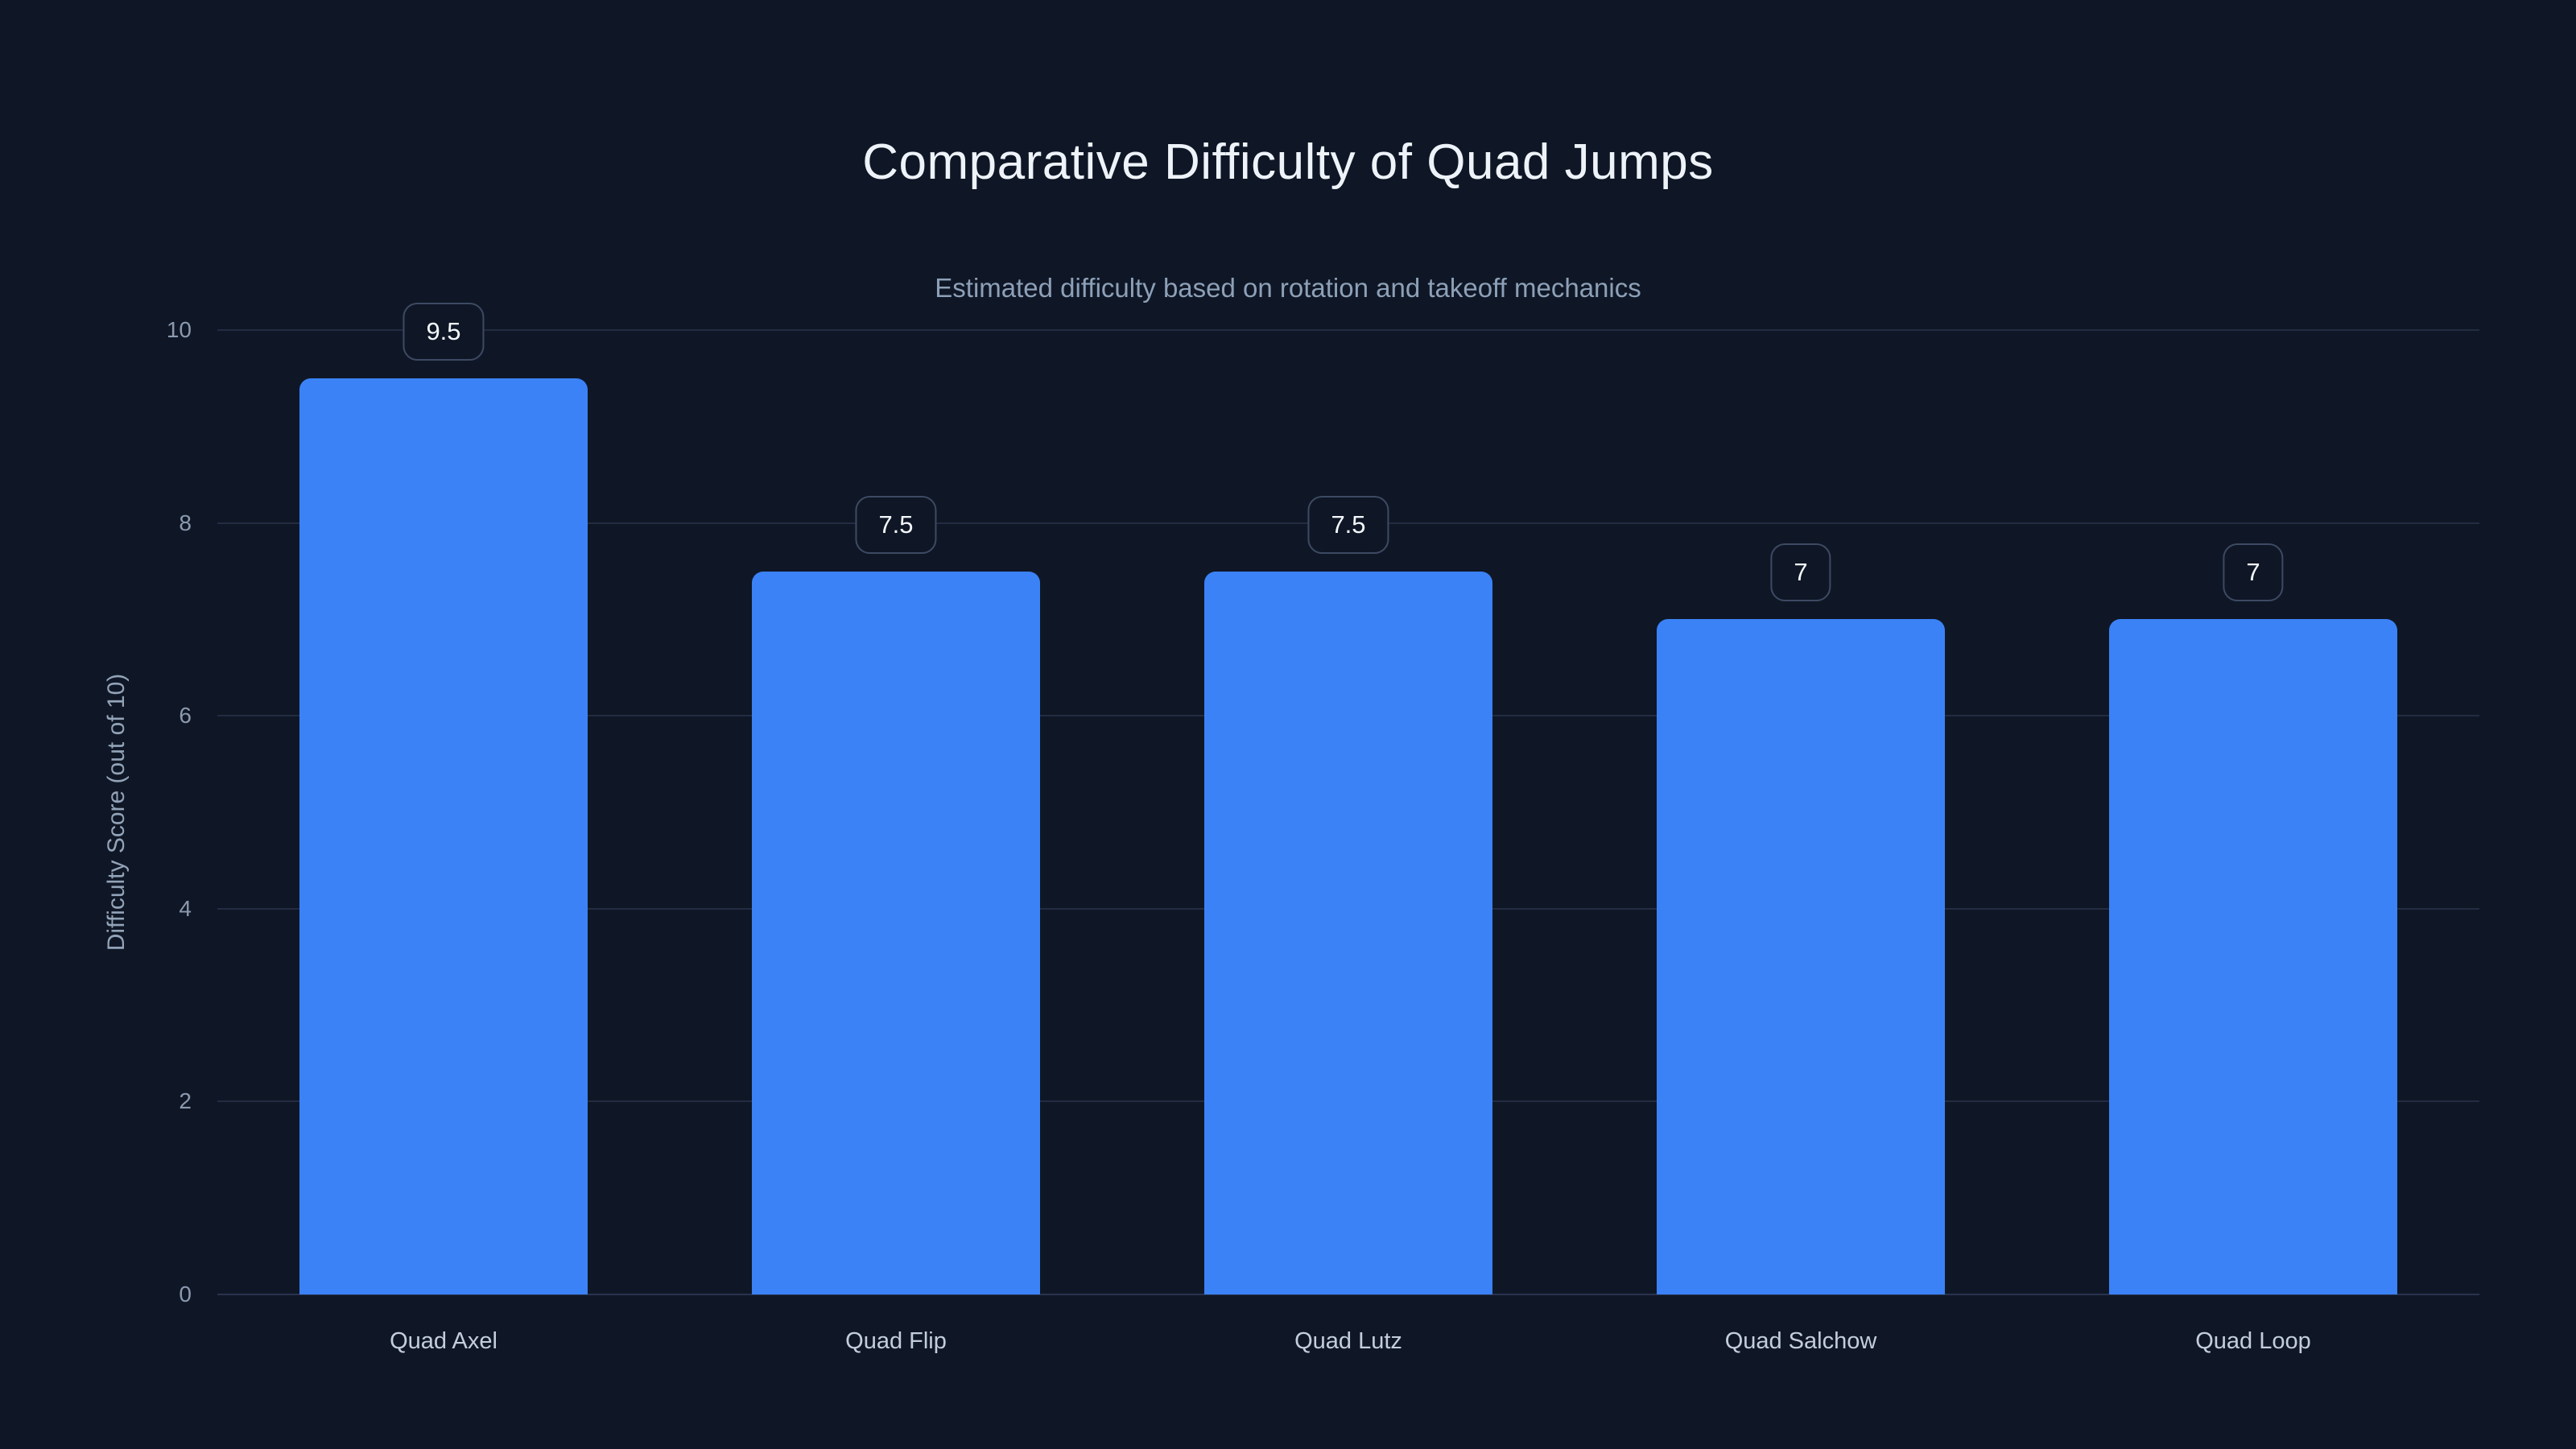 The width and height of the screenshot is (2576, 1449). What do you see at coordinates (185, 522) in the screenshot?
I see `y-axis-tick-label: 8` at bounding box center [185, 522].